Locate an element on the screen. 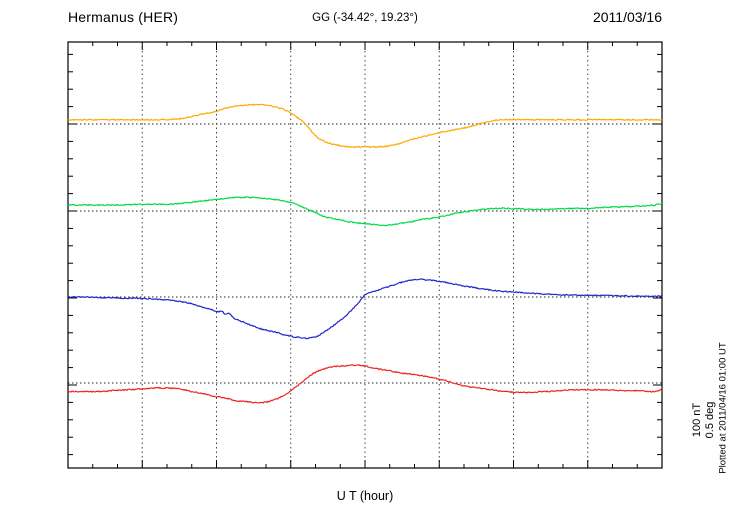 The width and height of the screenshot is (730, 520). trace-H is located at coordinates (365, 211).